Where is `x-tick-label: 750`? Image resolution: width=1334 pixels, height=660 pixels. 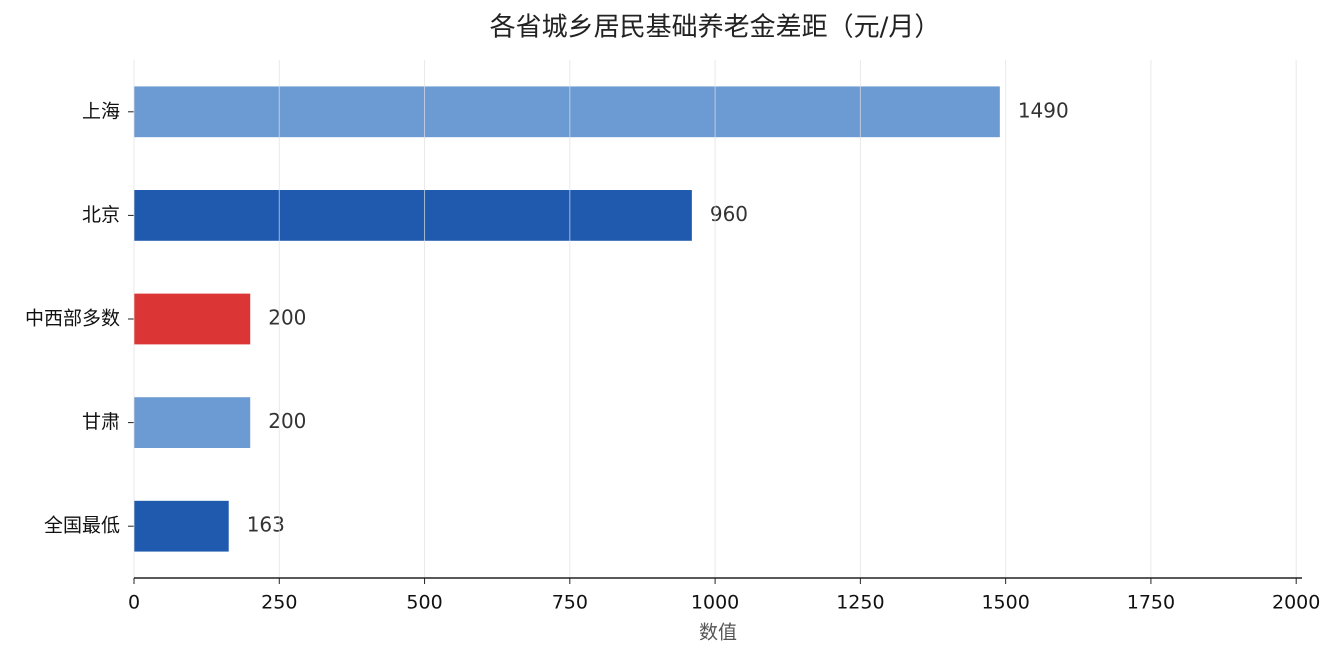 x-tick-label: 750 is located at coordinates (570, 603).